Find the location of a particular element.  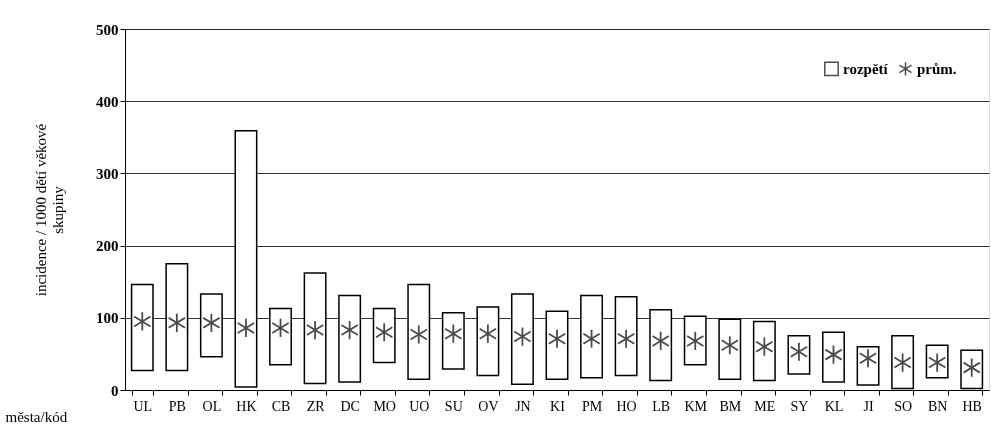

x-tick-label: JN is located at coordinates (523, 406).